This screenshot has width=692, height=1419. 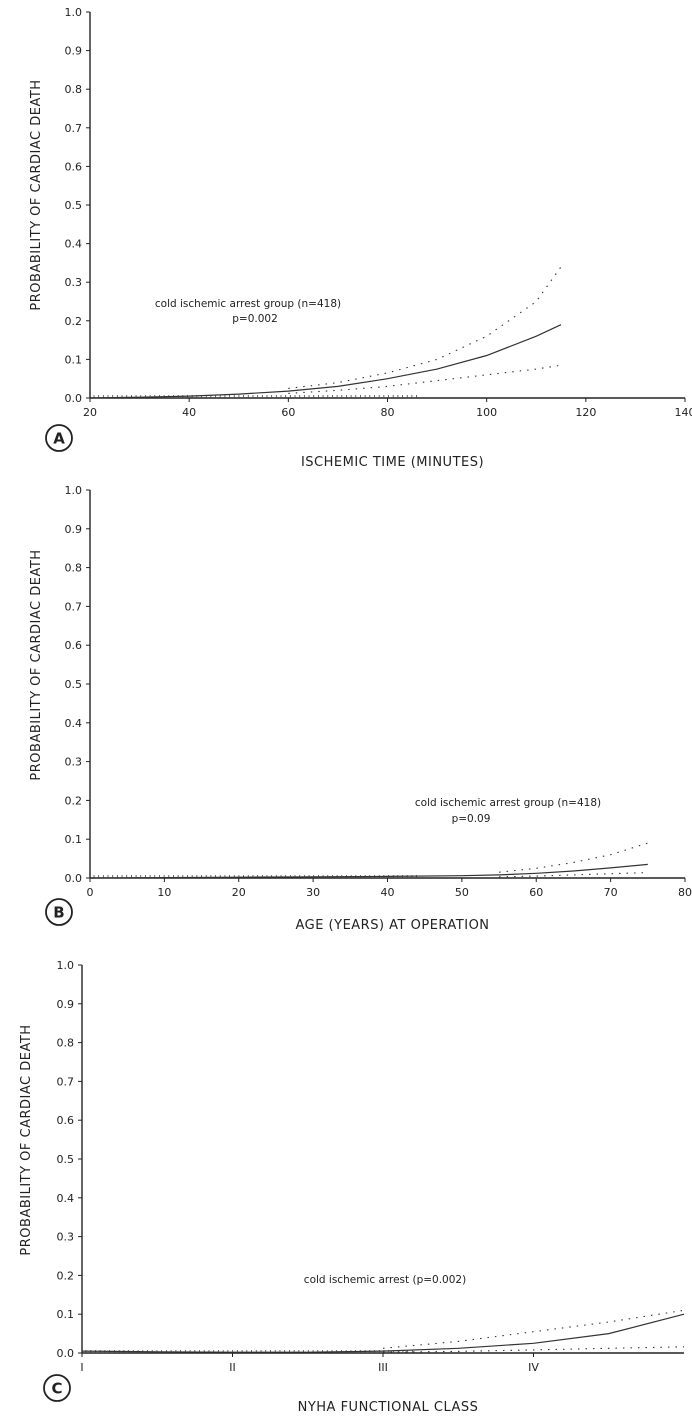 I want to click on x-tick-label: III, so click(x=383, y=1367).